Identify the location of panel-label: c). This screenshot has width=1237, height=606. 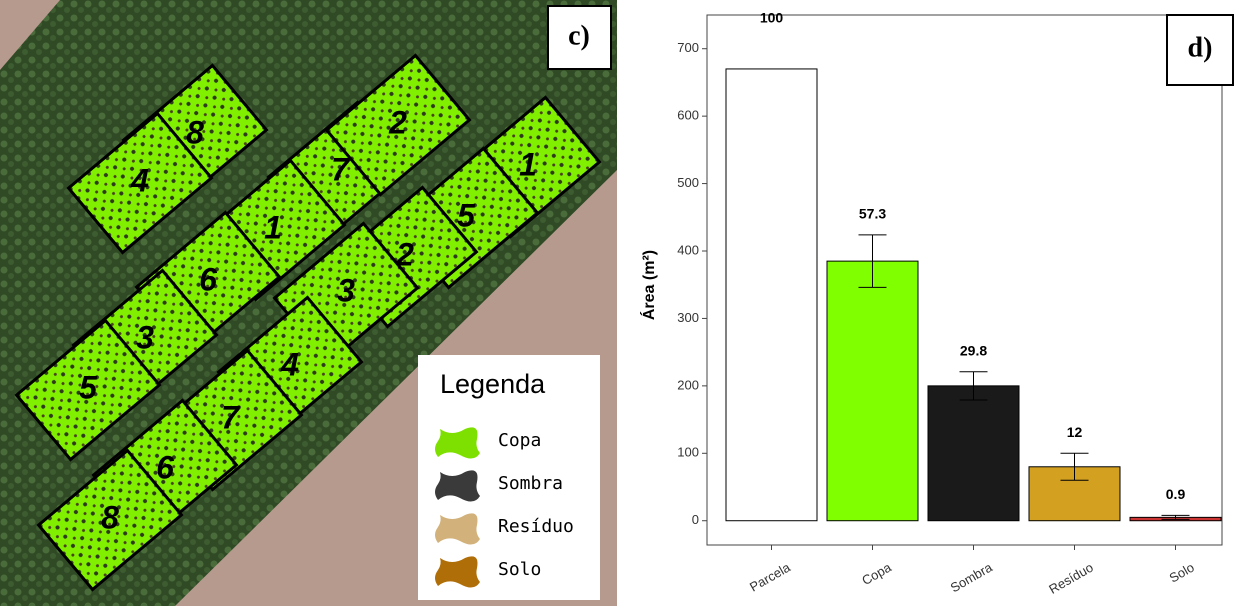
(579, 35).